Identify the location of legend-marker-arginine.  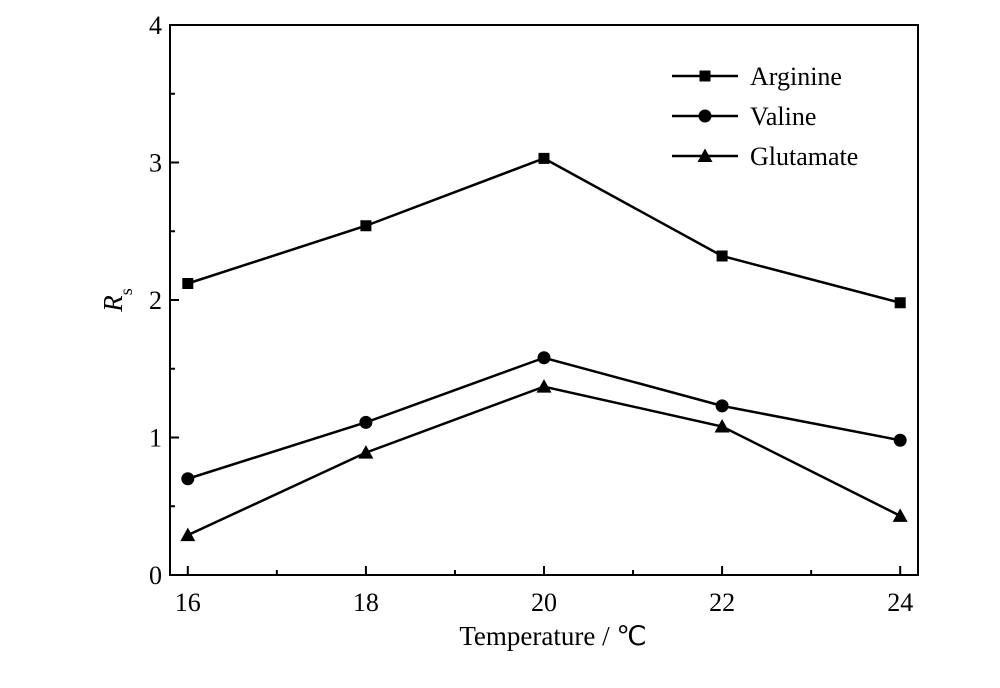
(705, 76).